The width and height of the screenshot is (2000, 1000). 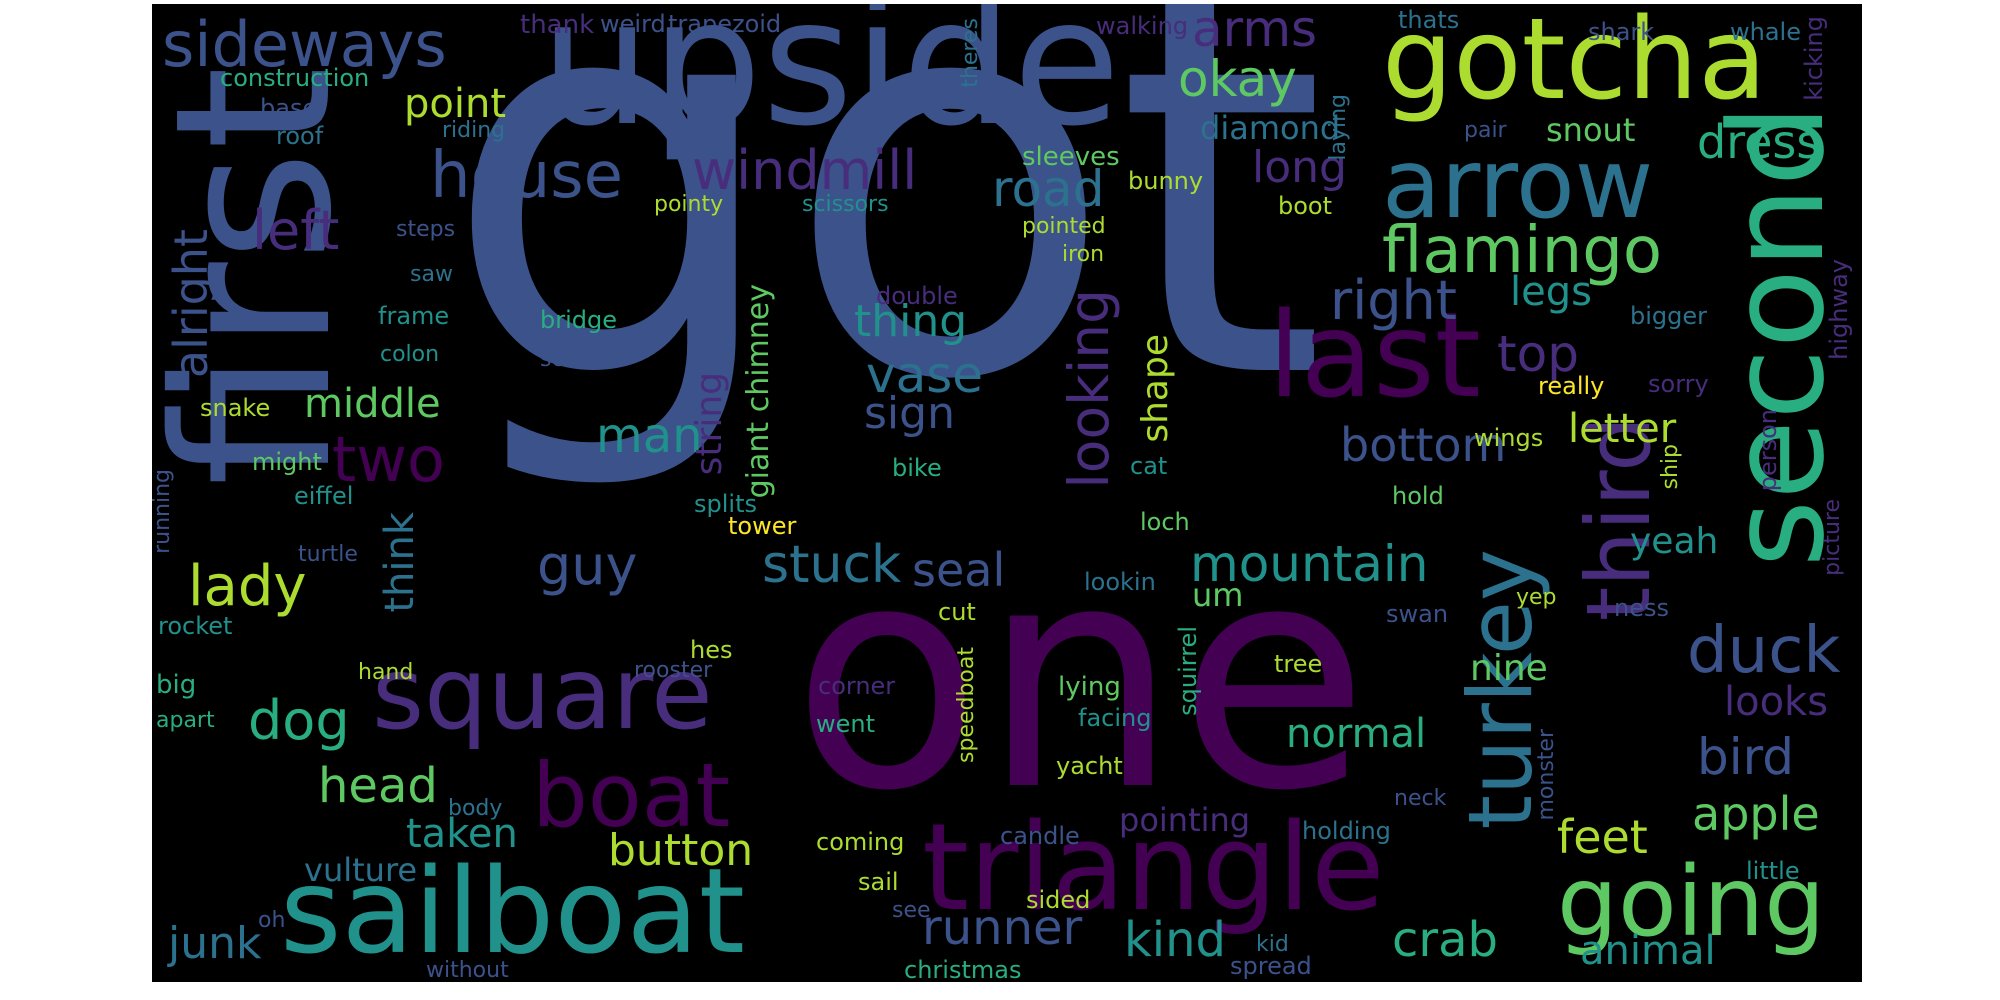 I want to click on word-lady: lady, so click(x=247, y=586).